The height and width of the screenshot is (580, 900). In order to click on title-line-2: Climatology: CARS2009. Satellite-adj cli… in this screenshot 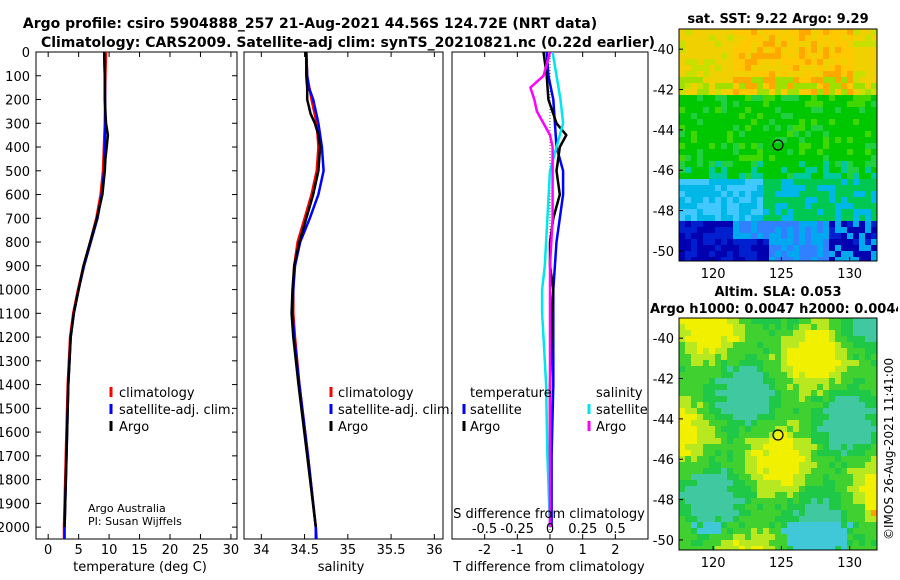, I will do `click(348, 43)`.